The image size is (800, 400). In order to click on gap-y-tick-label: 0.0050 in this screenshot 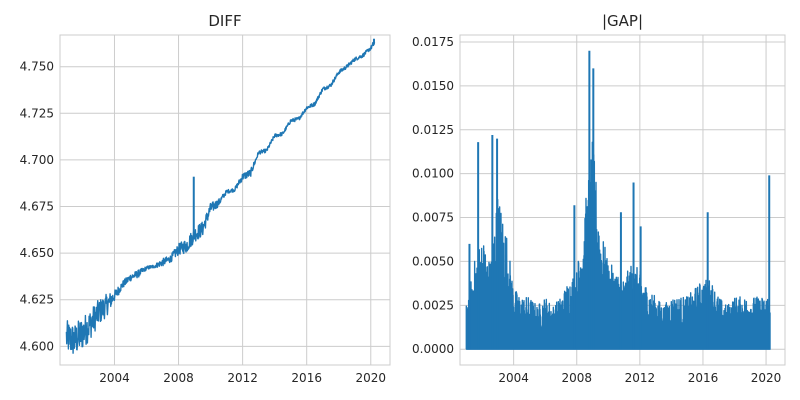, I will do `click(433, 261)`.